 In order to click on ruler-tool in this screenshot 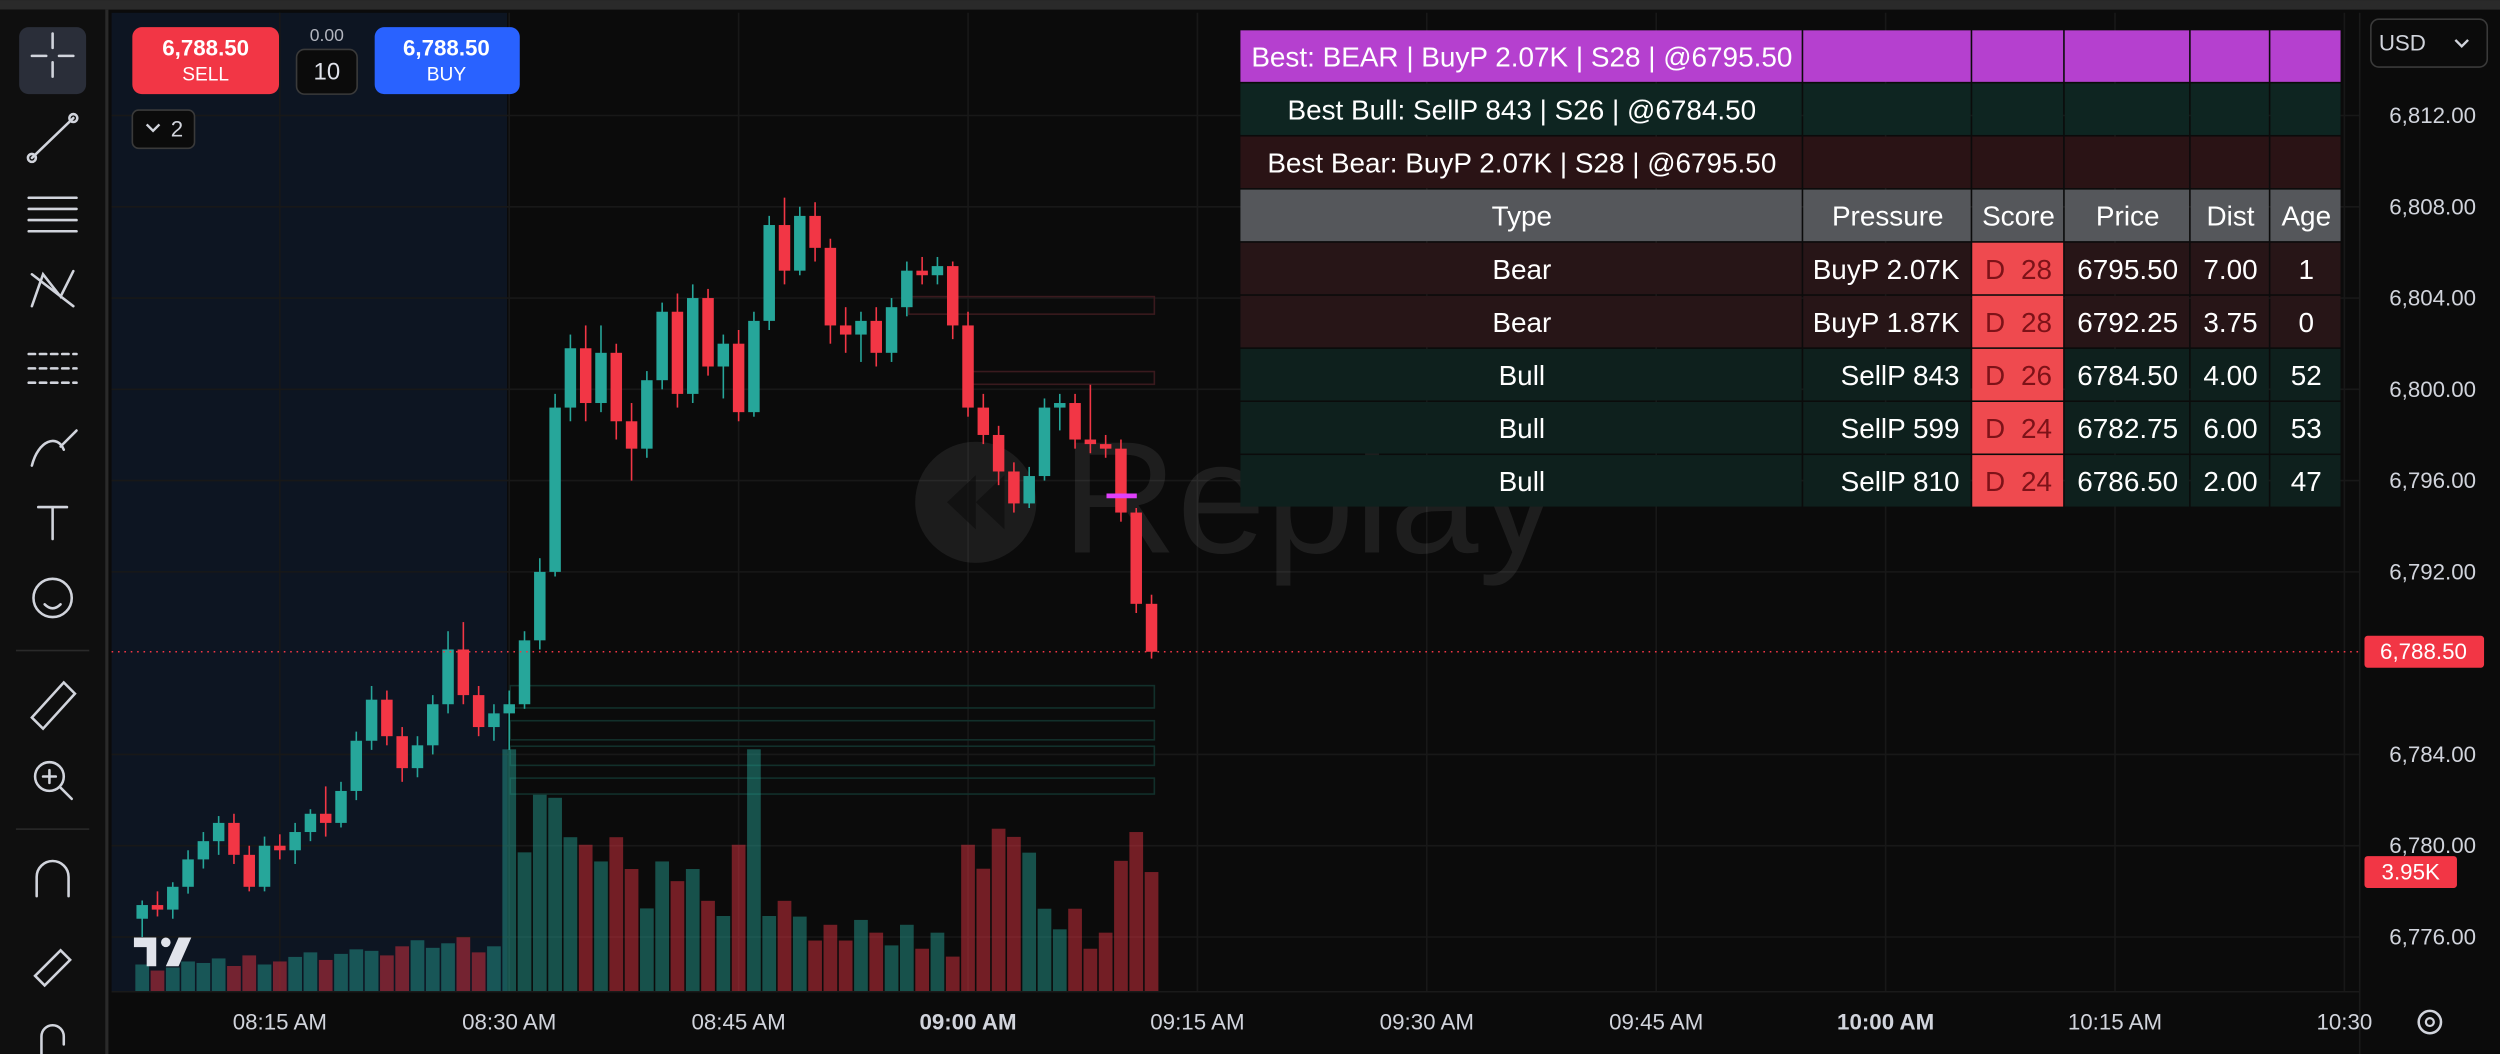, I will do `click(53, 705)`.